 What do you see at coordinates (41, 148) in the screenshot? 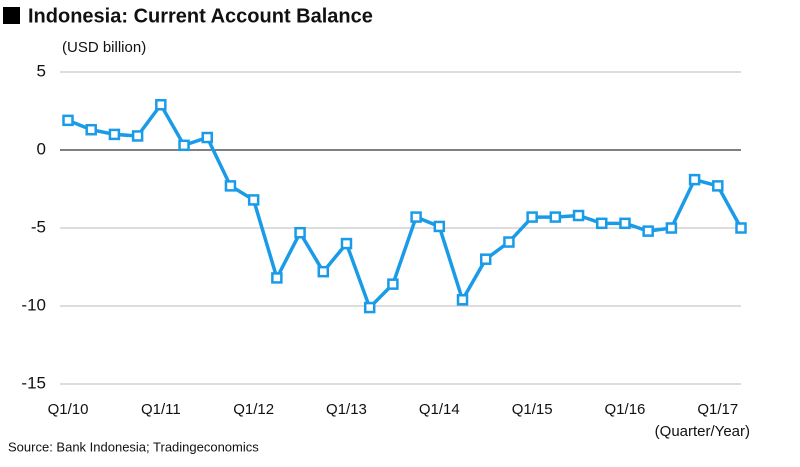
I see `y-tick-label: 0` at bounding box center [41, 148].